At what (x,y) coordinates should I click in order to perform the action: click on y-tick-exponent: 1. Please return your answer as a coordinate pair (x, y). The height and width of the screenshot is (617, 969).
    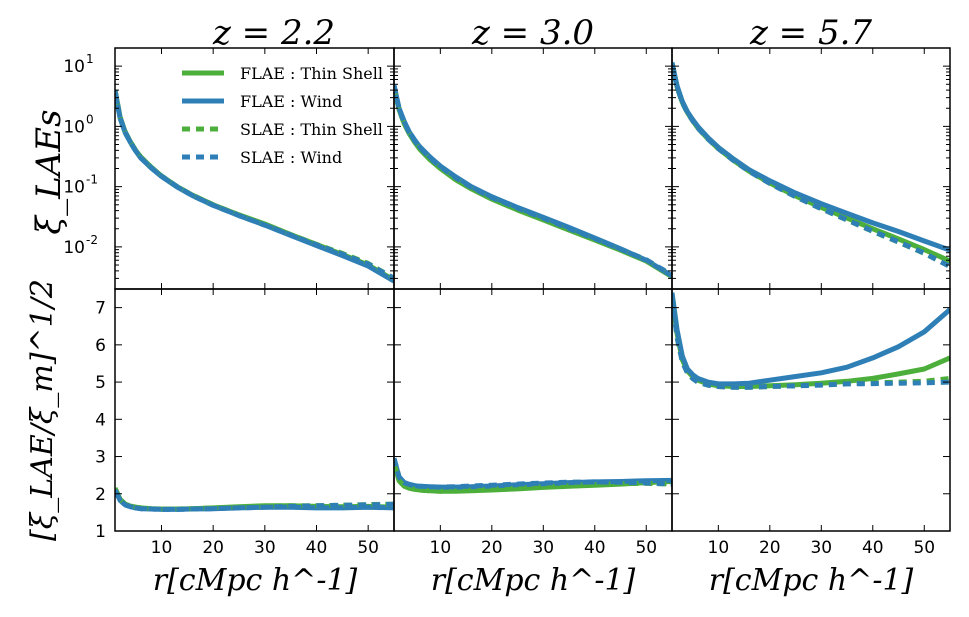
    Looking at the image, I should click on (90, 59).